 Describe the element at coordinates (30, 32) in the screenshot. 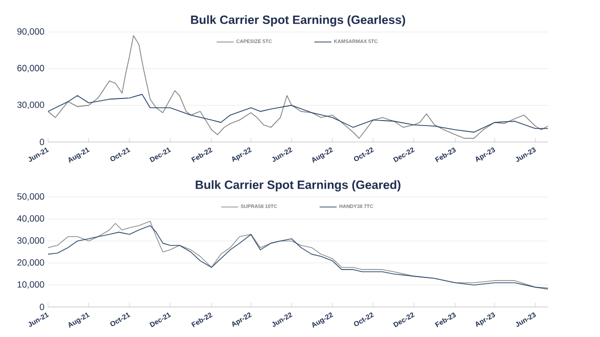

I see `y-tick-label: 90,000` at that location.